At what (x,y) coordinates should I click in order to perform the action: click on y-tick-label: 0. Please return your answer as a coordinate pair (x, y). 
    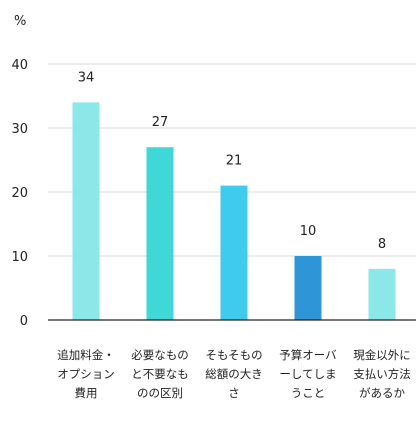
    Looking at the image, I should click on (24, 321).